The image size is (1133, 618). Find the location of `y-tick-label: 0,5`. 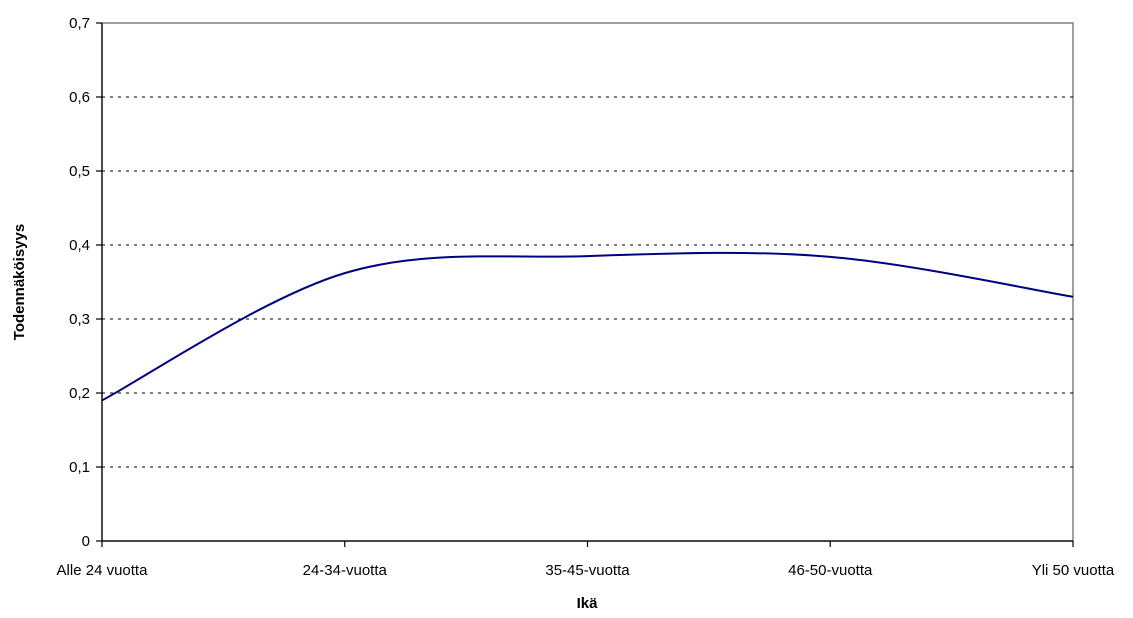

y-tick-label: 0,5 is located at coordinates (79, 171).